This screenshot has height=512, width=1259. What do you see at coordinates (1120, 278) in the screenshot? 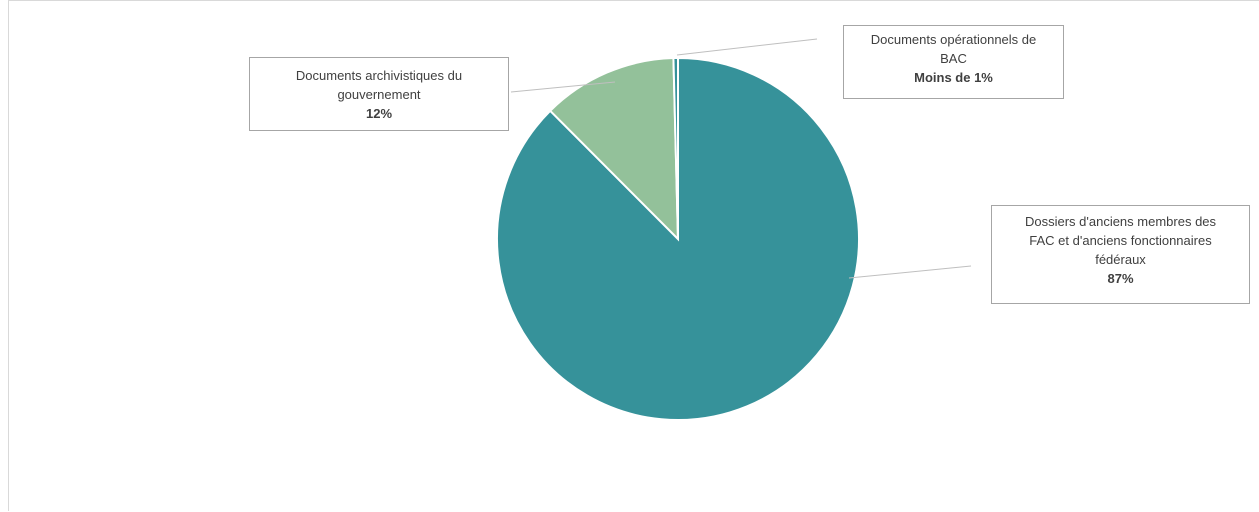
I see `data-label-value: 87%` at bounding box center [1120, 278].